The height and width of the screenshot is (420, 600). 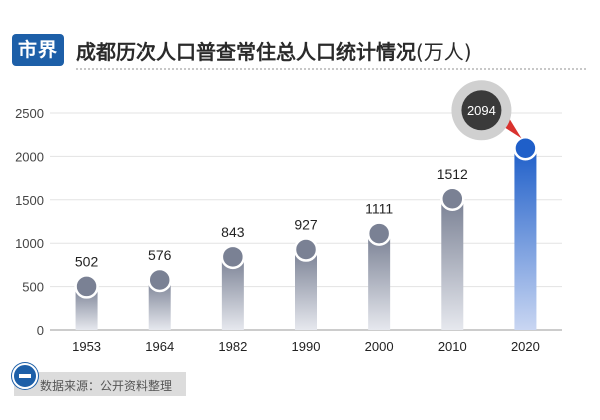 I want to click on data-label: 502, so click(x=87, y=261).